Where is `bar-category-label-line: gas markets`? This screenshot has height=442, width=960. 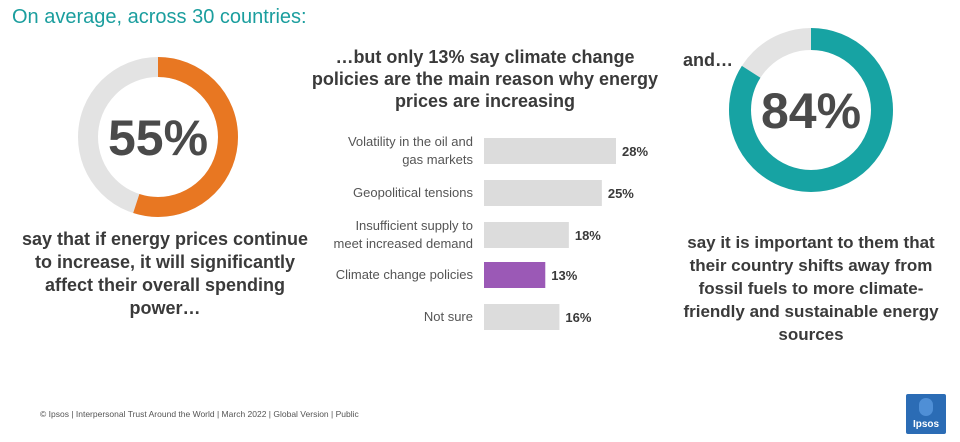 bar-category-label-line: gas markets is located at coordinates (437, 159).